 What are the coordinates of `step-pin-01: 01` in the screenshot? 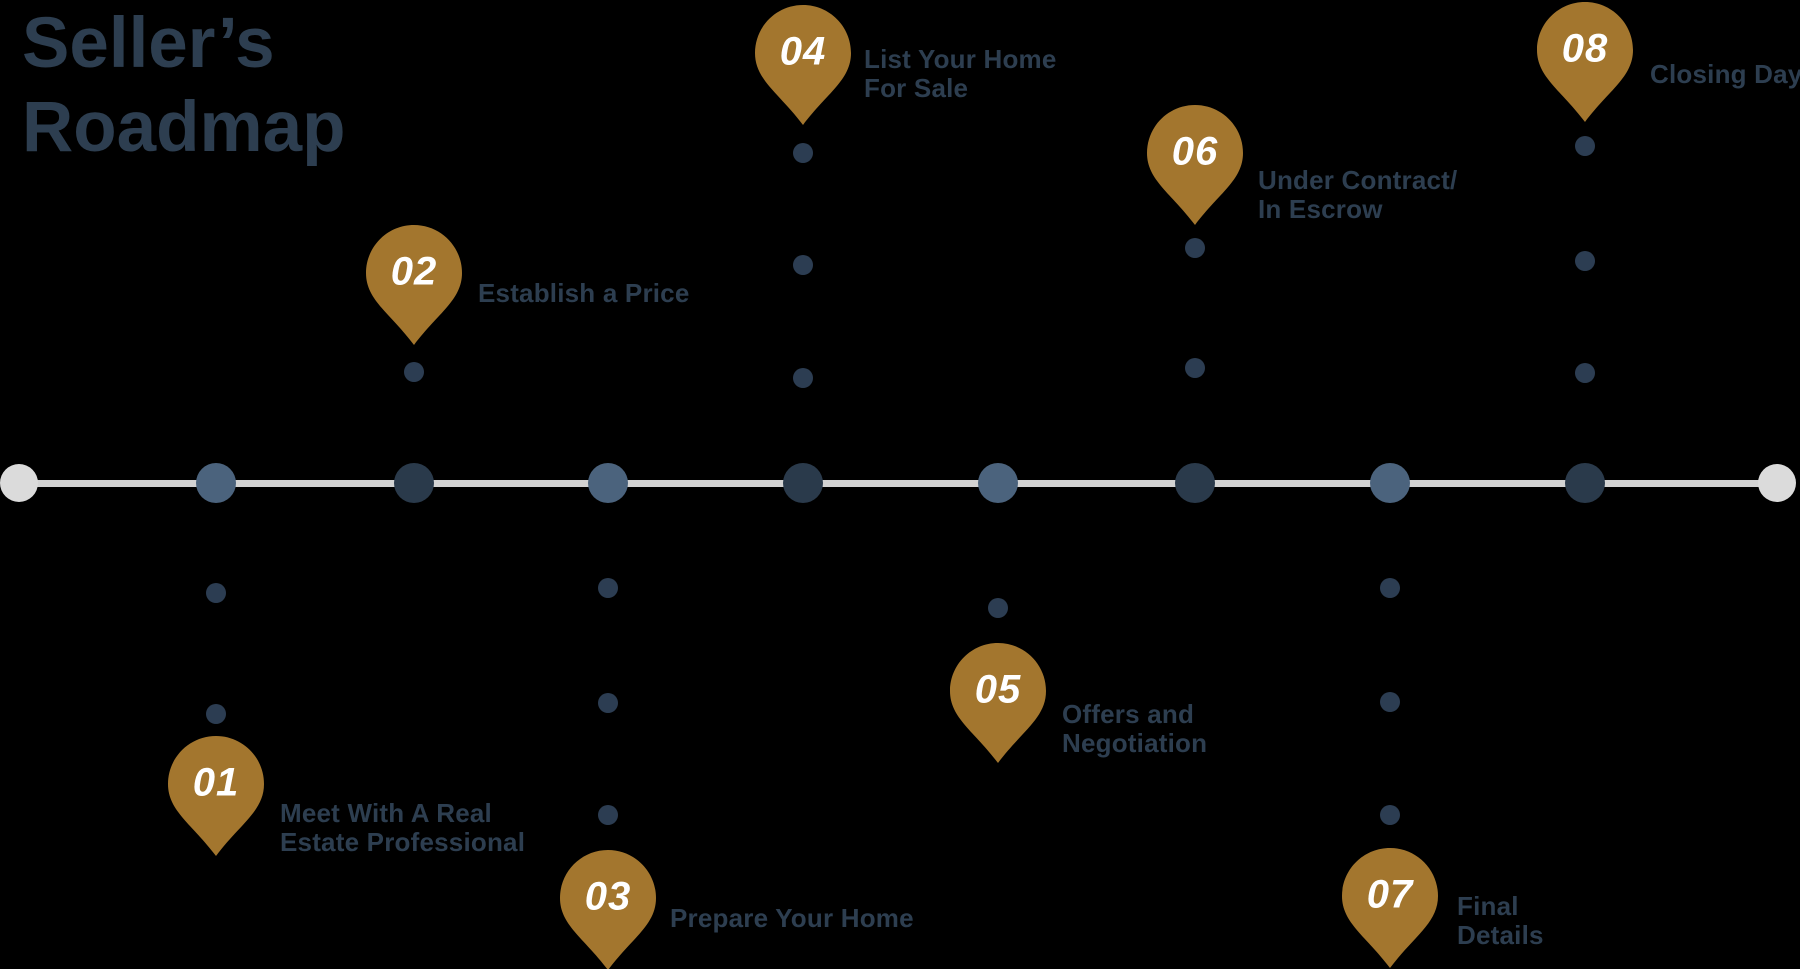 It's located at (216, 796).